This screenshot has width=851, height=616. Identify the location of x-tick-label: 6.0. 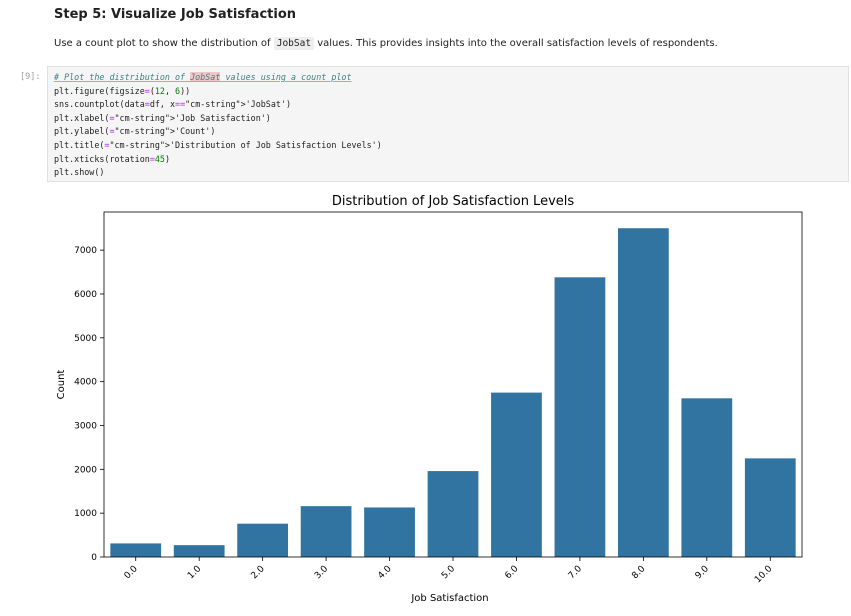
(511, 572).